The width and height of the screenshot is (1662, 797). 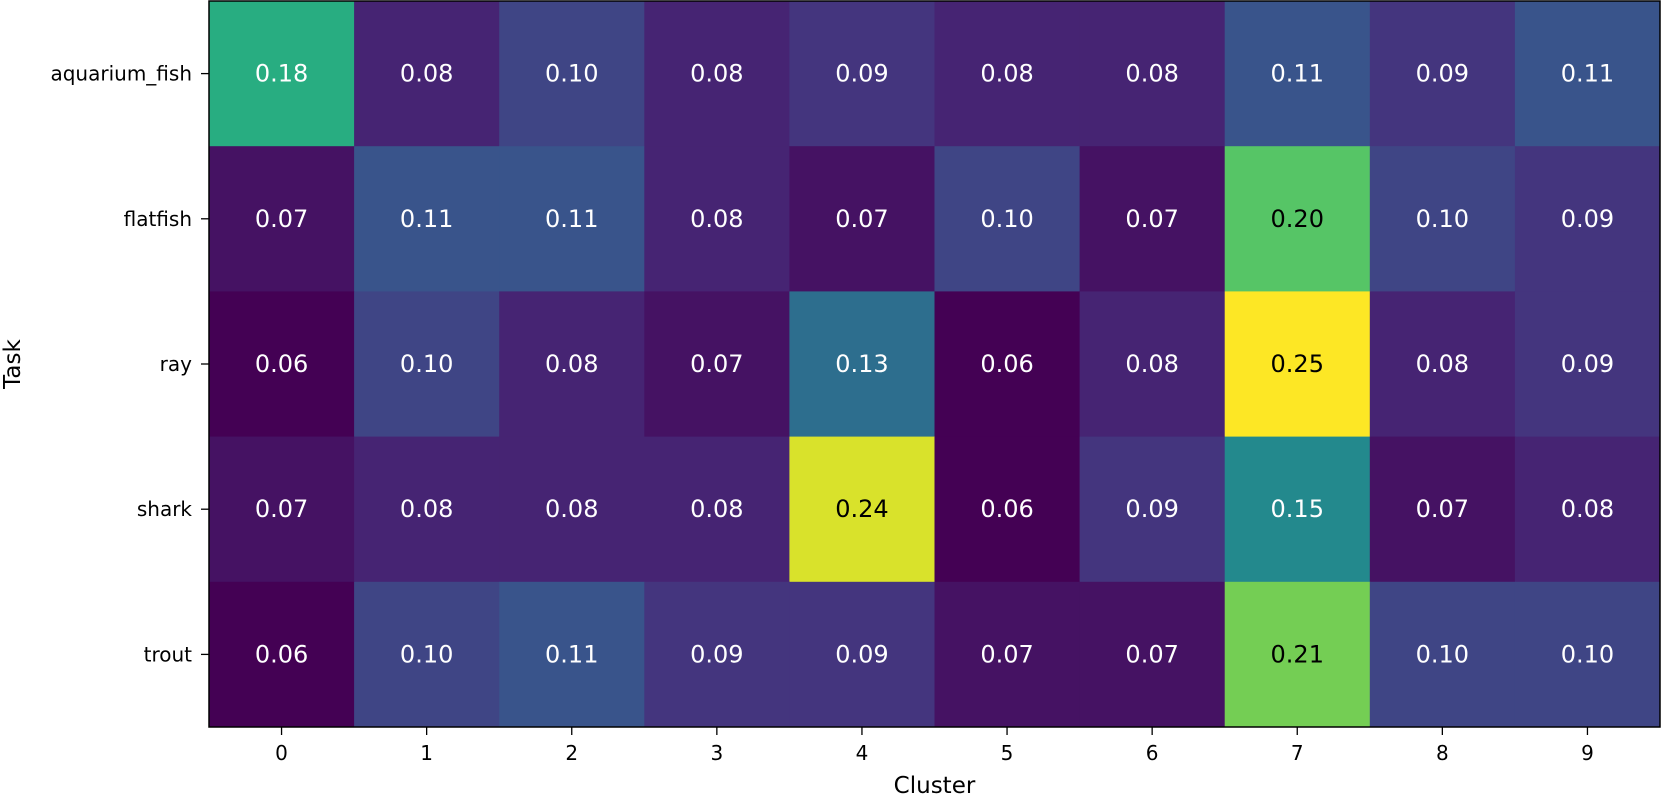 I want to click on cell-value-label: 0.15, so click(x=1297, y=509).